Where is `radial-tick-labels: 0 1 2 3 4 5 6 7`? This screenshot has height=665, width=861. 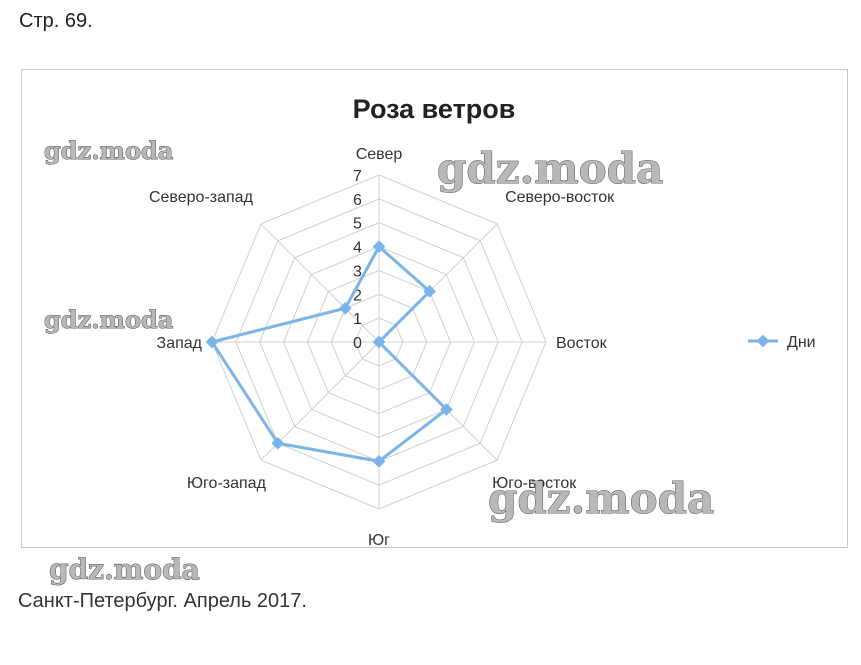
radial-tick-labels: 0 1 2 3 4 5 6 7 is located at coordinates (357, 260).